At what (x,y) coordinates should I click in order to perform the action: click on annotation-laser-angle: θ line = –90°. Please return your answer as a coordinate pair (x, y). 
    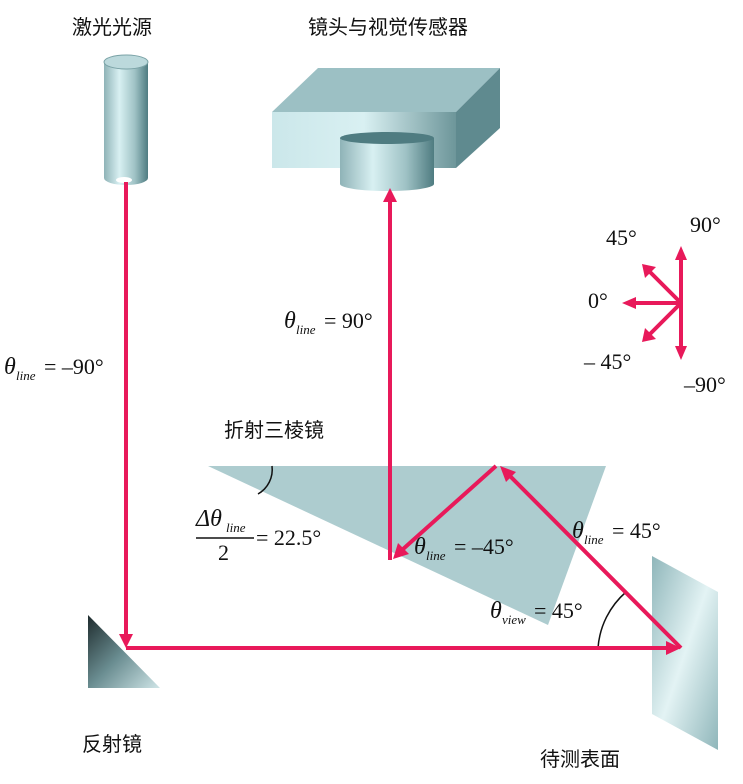
    Looking at the image, I should click on (54, 368).